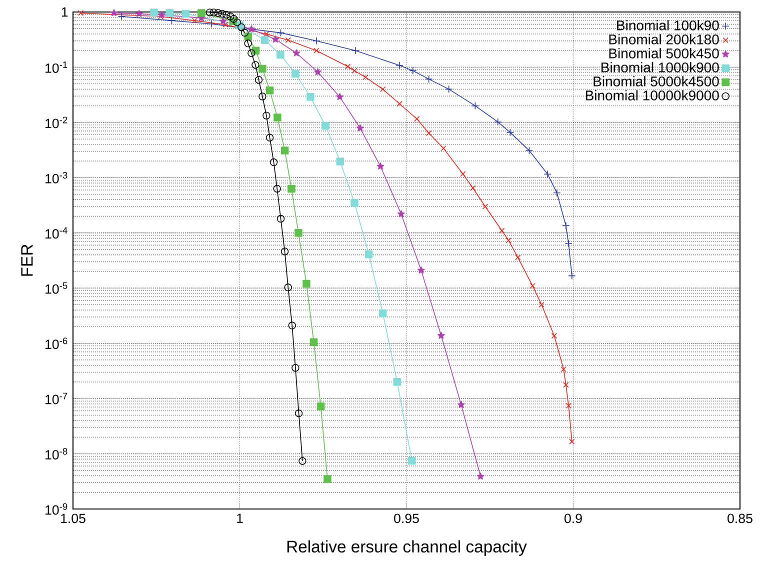 This screenshot has height=573, width=764. What do you see at coordinates (65, 12) in the screenshot?
I see `y-tick-label: 1` at bounding box center [65, 12].